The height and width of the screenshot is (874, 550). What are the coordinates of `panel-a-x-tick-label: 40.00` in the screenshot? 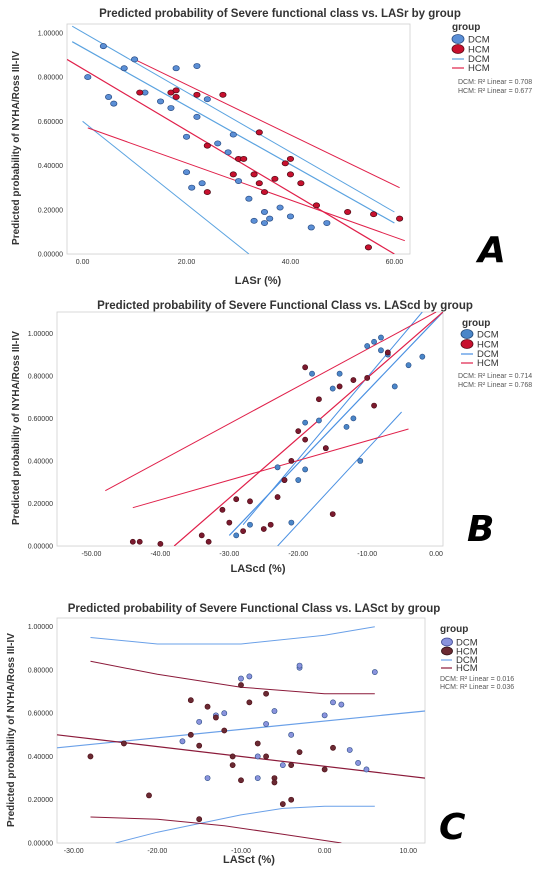 It's located at (291, 262).